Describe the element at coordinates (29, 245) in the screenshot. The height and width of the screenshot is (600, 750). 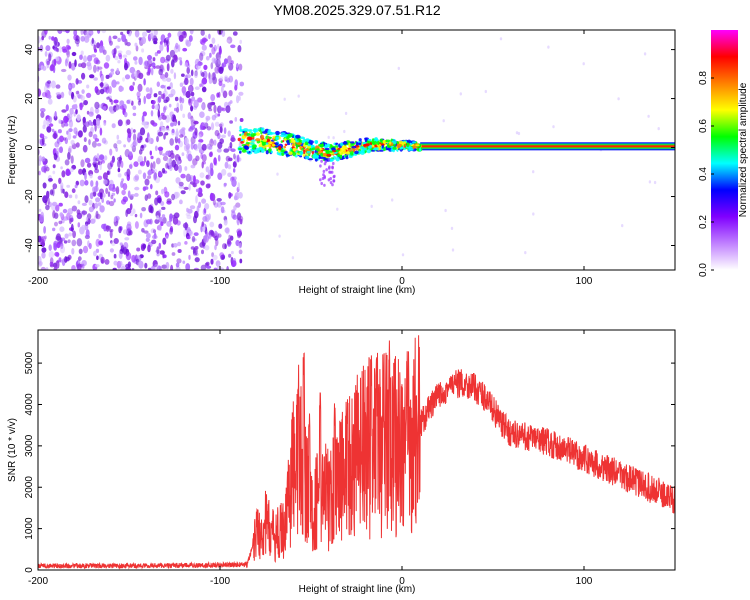
I see `spectrogram-y-tick-label: -40` at that location.